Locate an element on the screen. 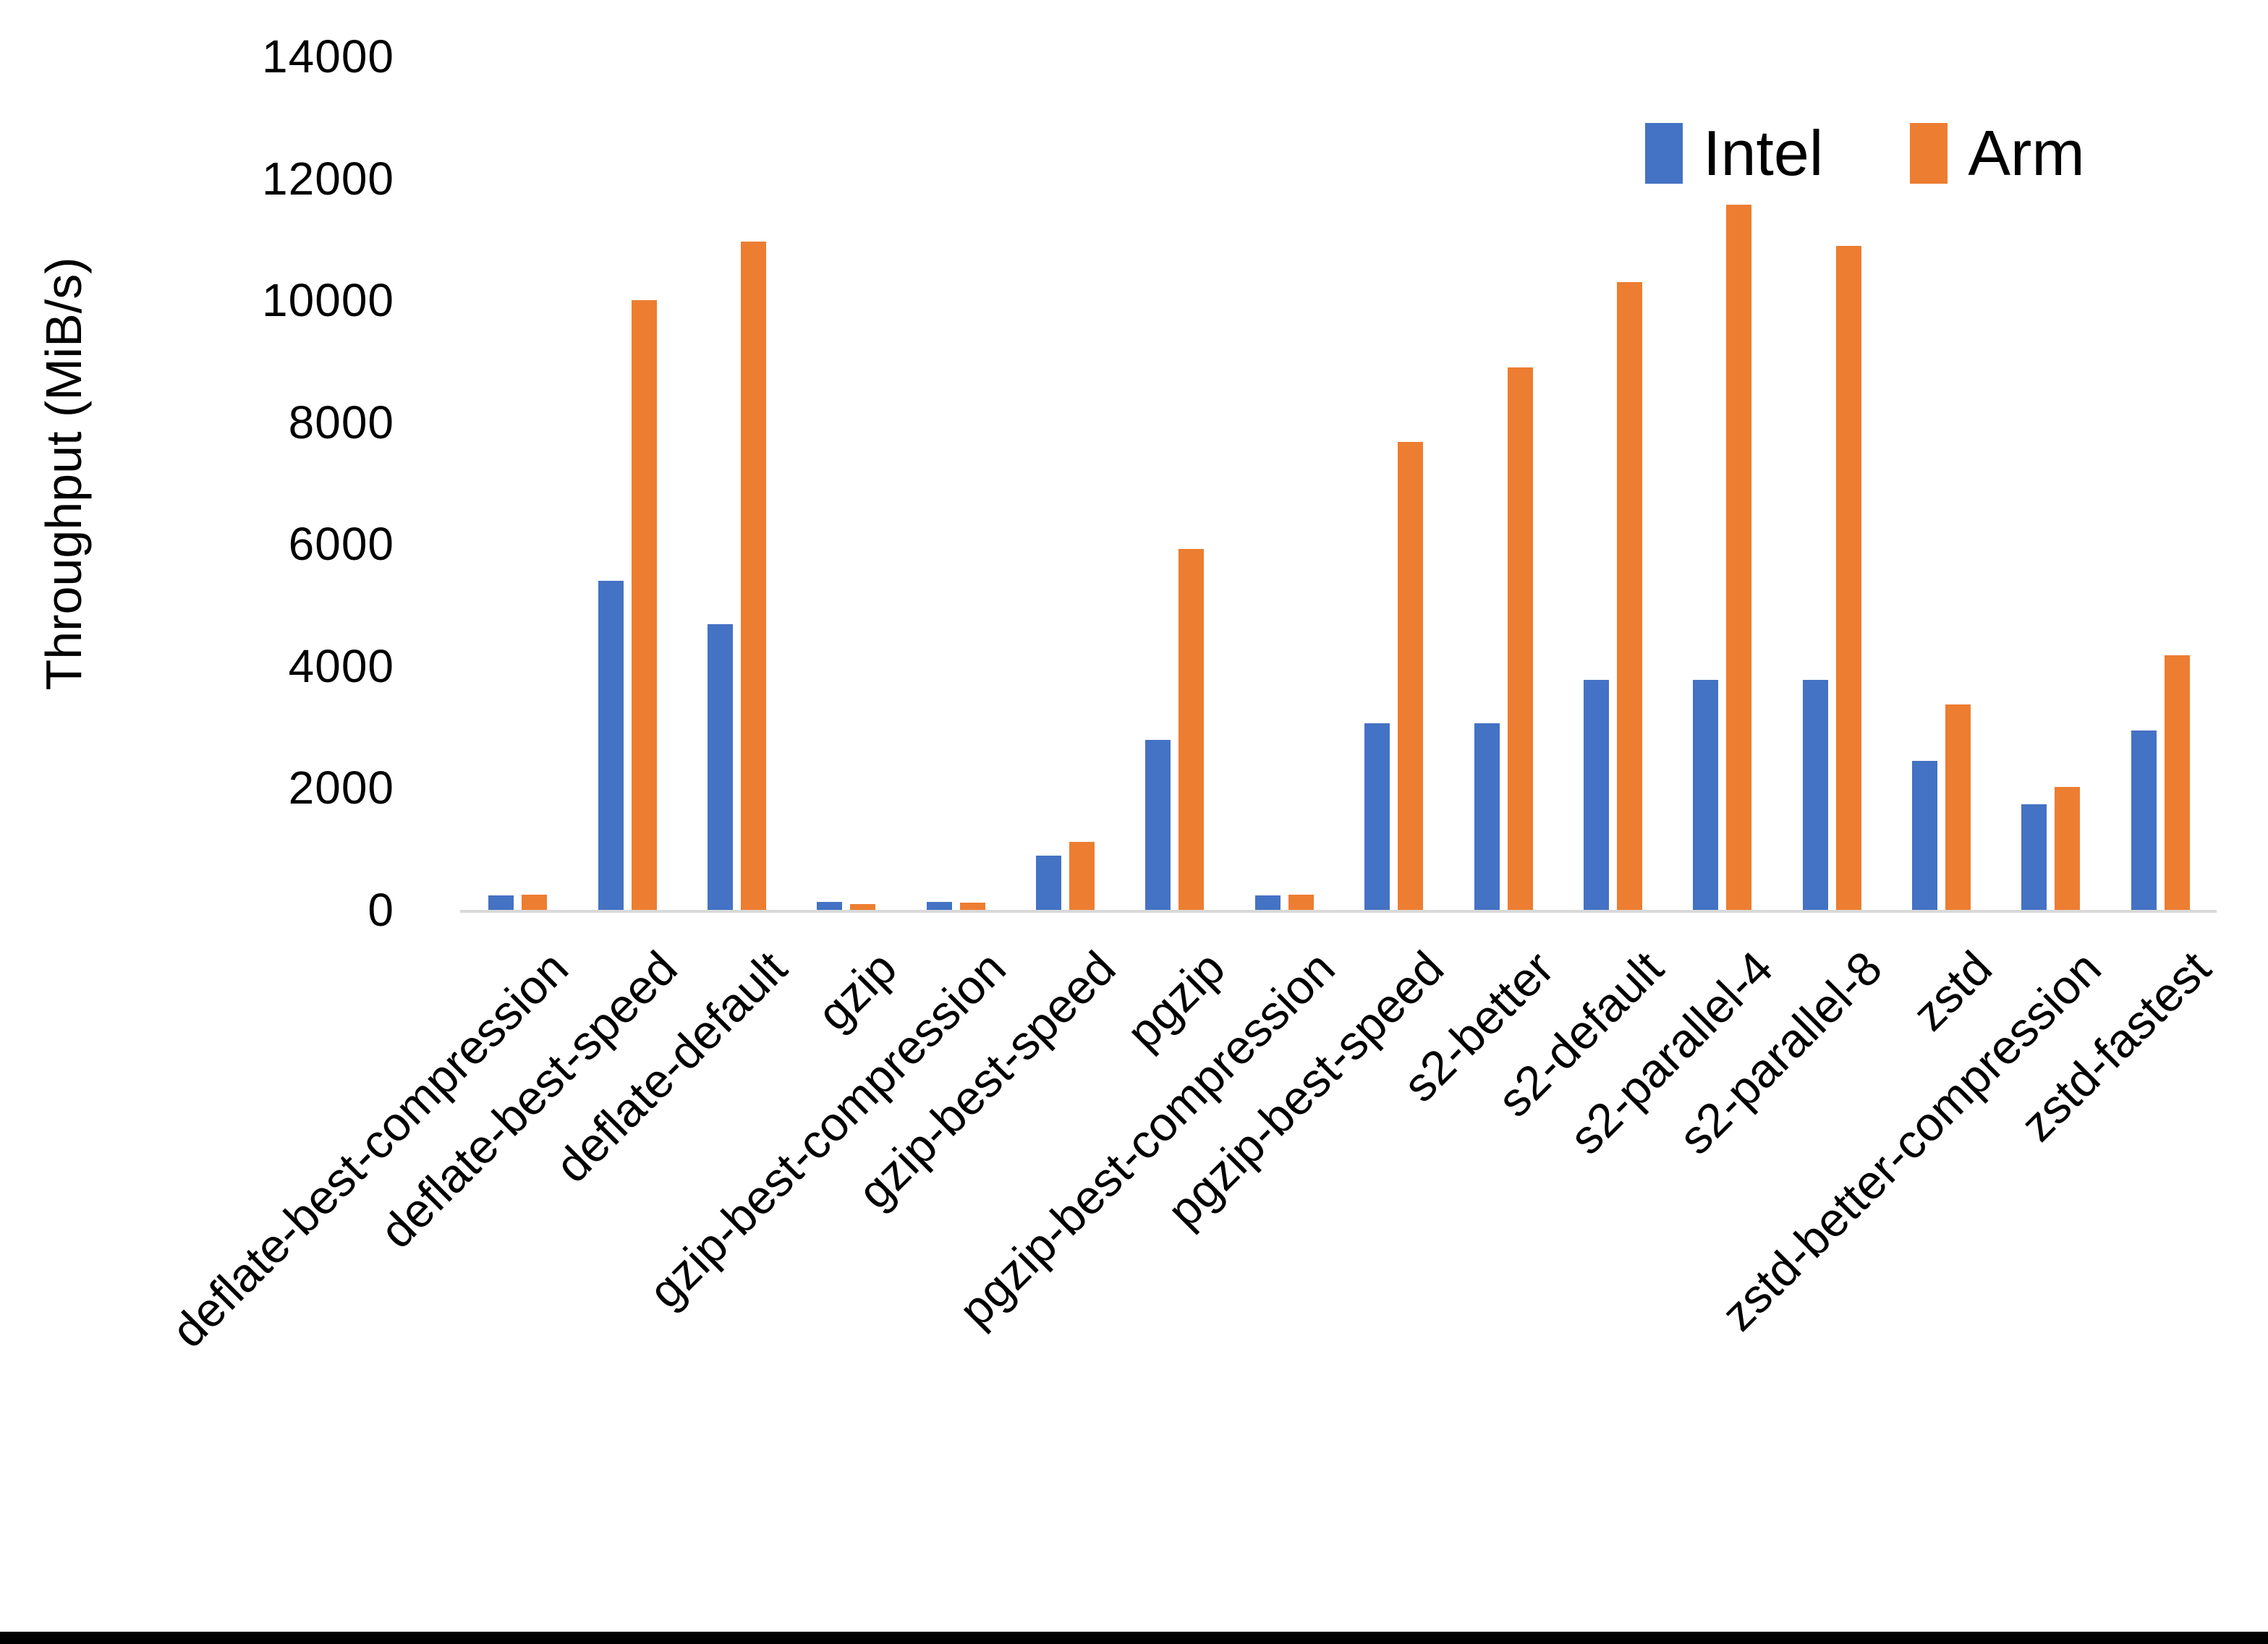 The height and width of the screenshot is (1644, 2268). bar-intel-deflate-default is located at coordinates (720, 766).